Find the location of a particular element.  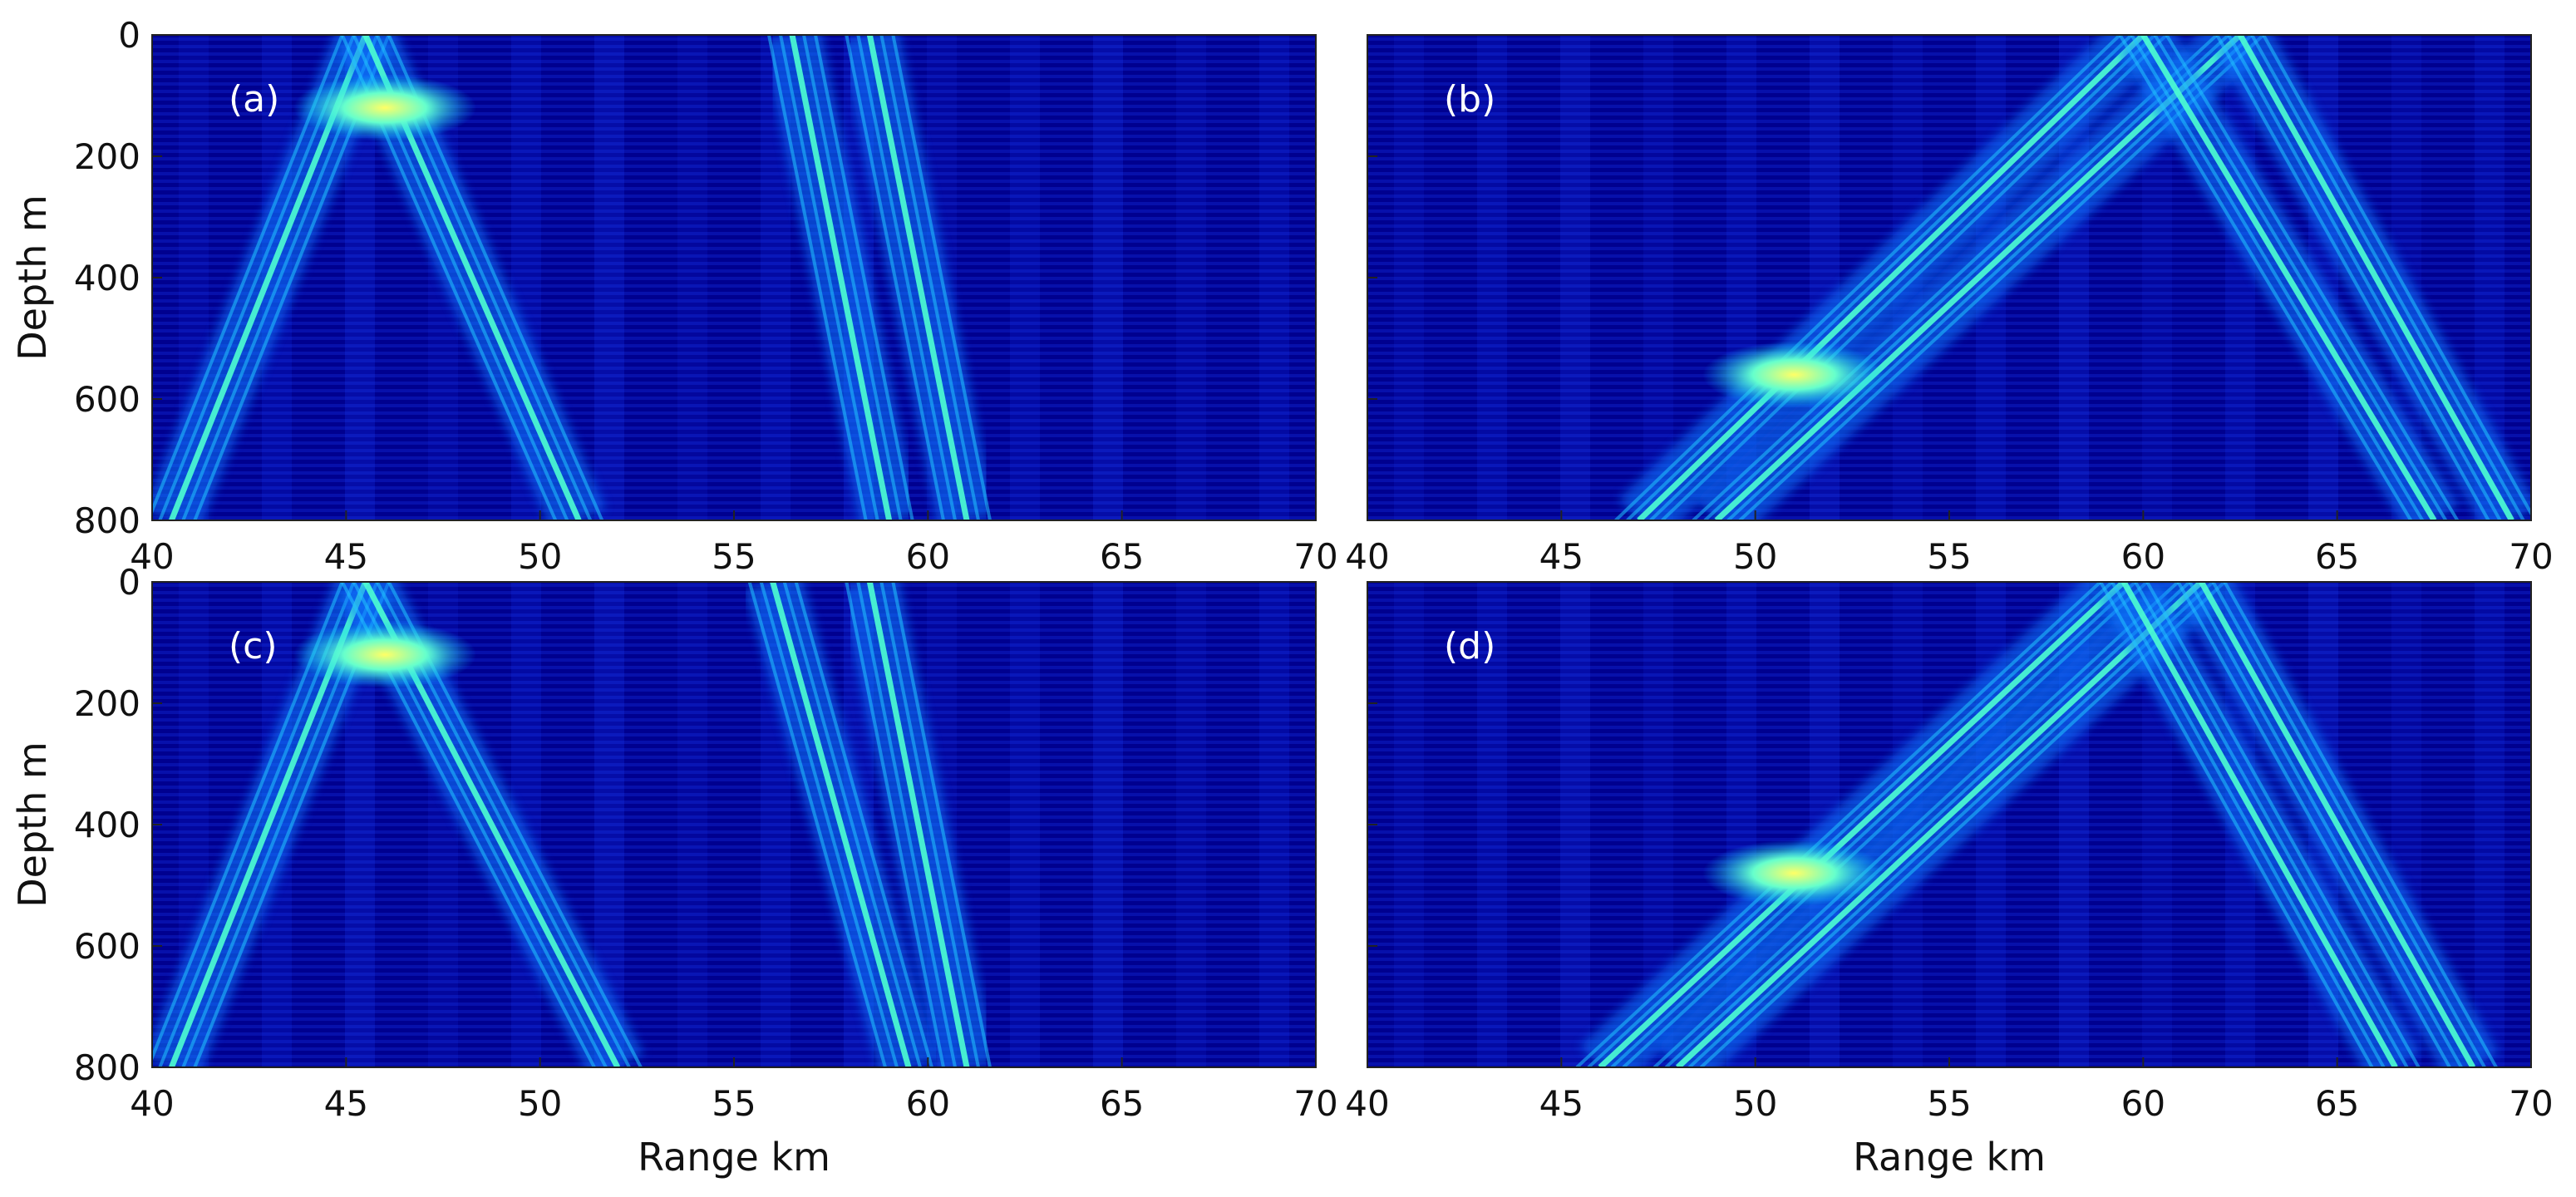

x-axis-title: Range km is located at coordinates (1949, 1157).